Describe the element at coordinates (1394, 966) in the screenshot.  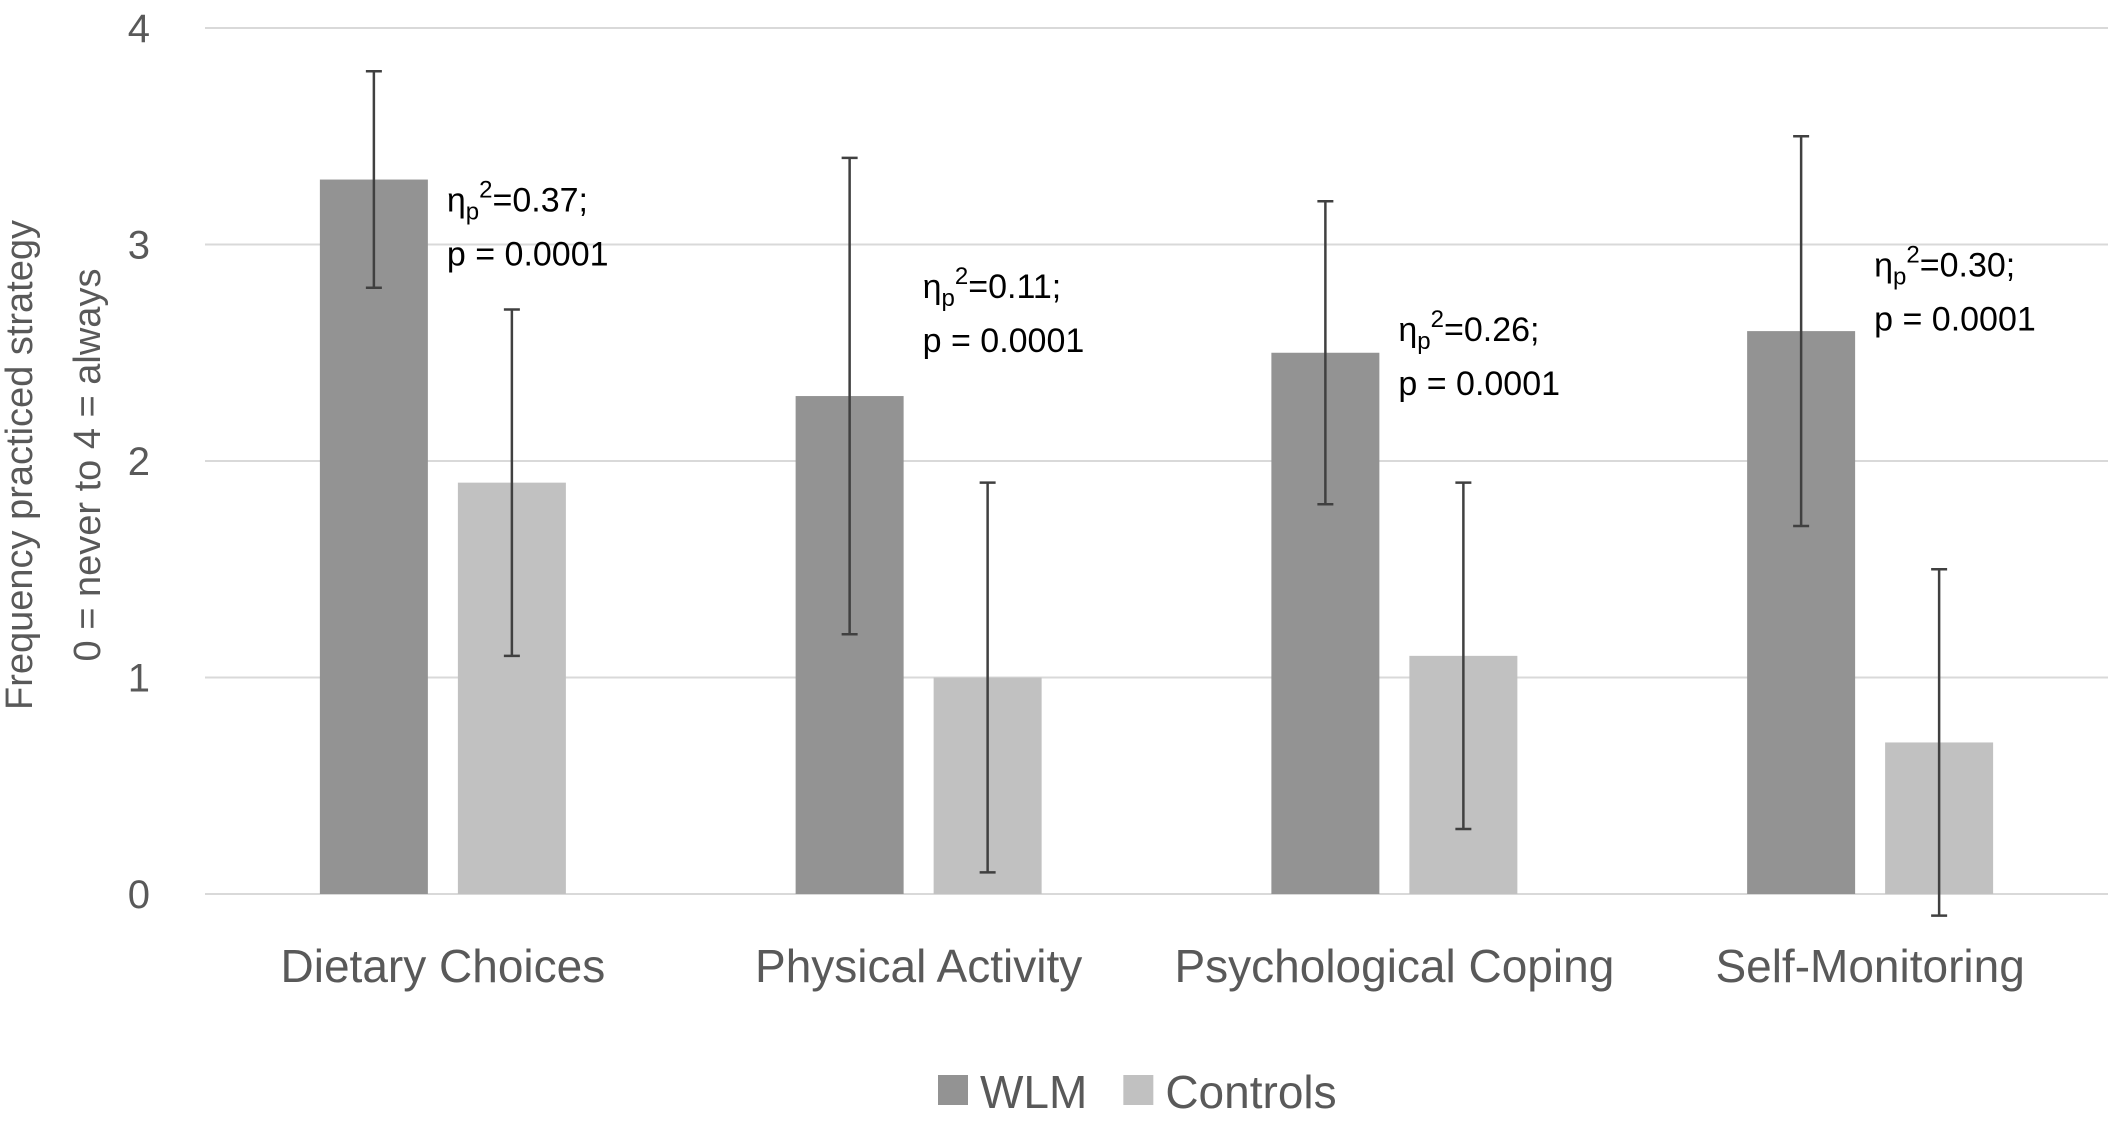
I see `x-category-label: Psychological Coping` at that location.